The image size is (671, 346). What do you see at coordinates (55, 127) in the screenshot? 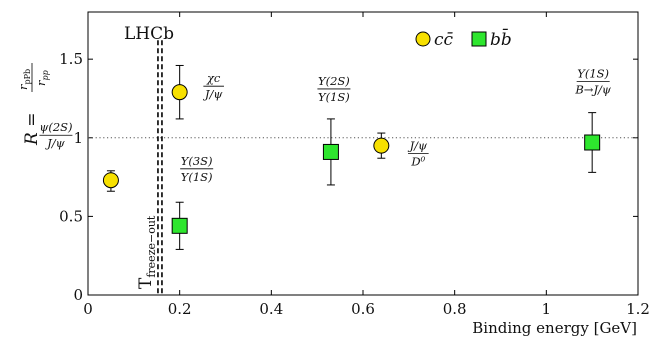
I see `point-label-numerator: ψ(2S)` at bounding box center [55, 127].